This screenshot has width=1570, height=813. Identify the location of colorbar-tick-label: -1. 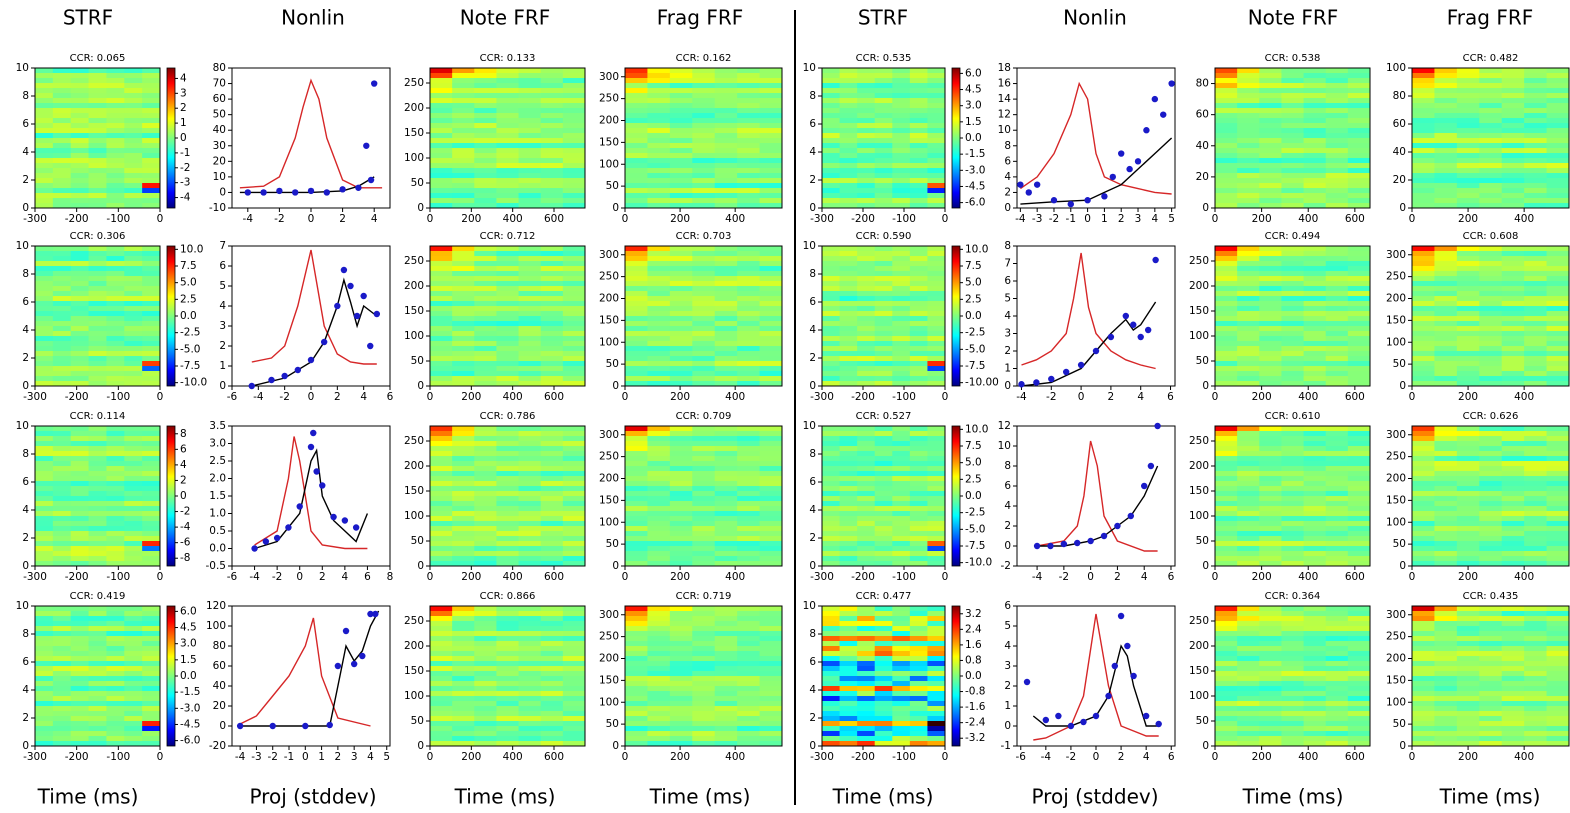
(185, 153).